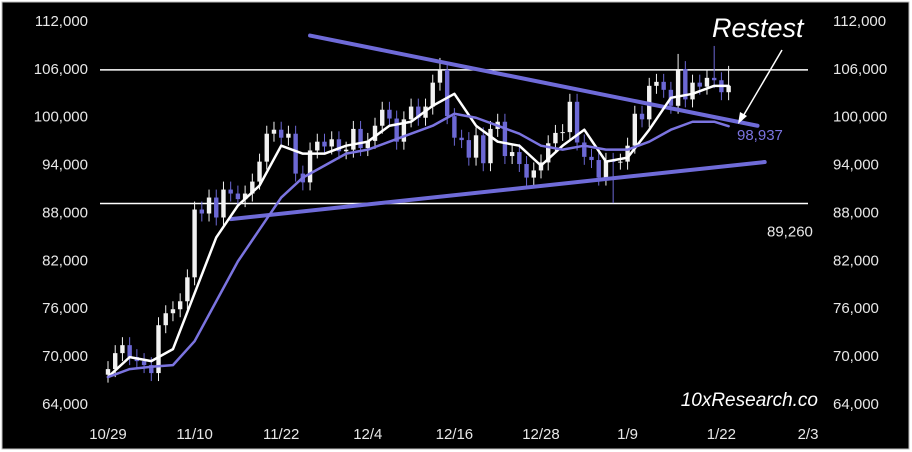 The width and height of the screenshot is (912, 452). I want to click on x-tick-label: 12/28, so click(541, 434).